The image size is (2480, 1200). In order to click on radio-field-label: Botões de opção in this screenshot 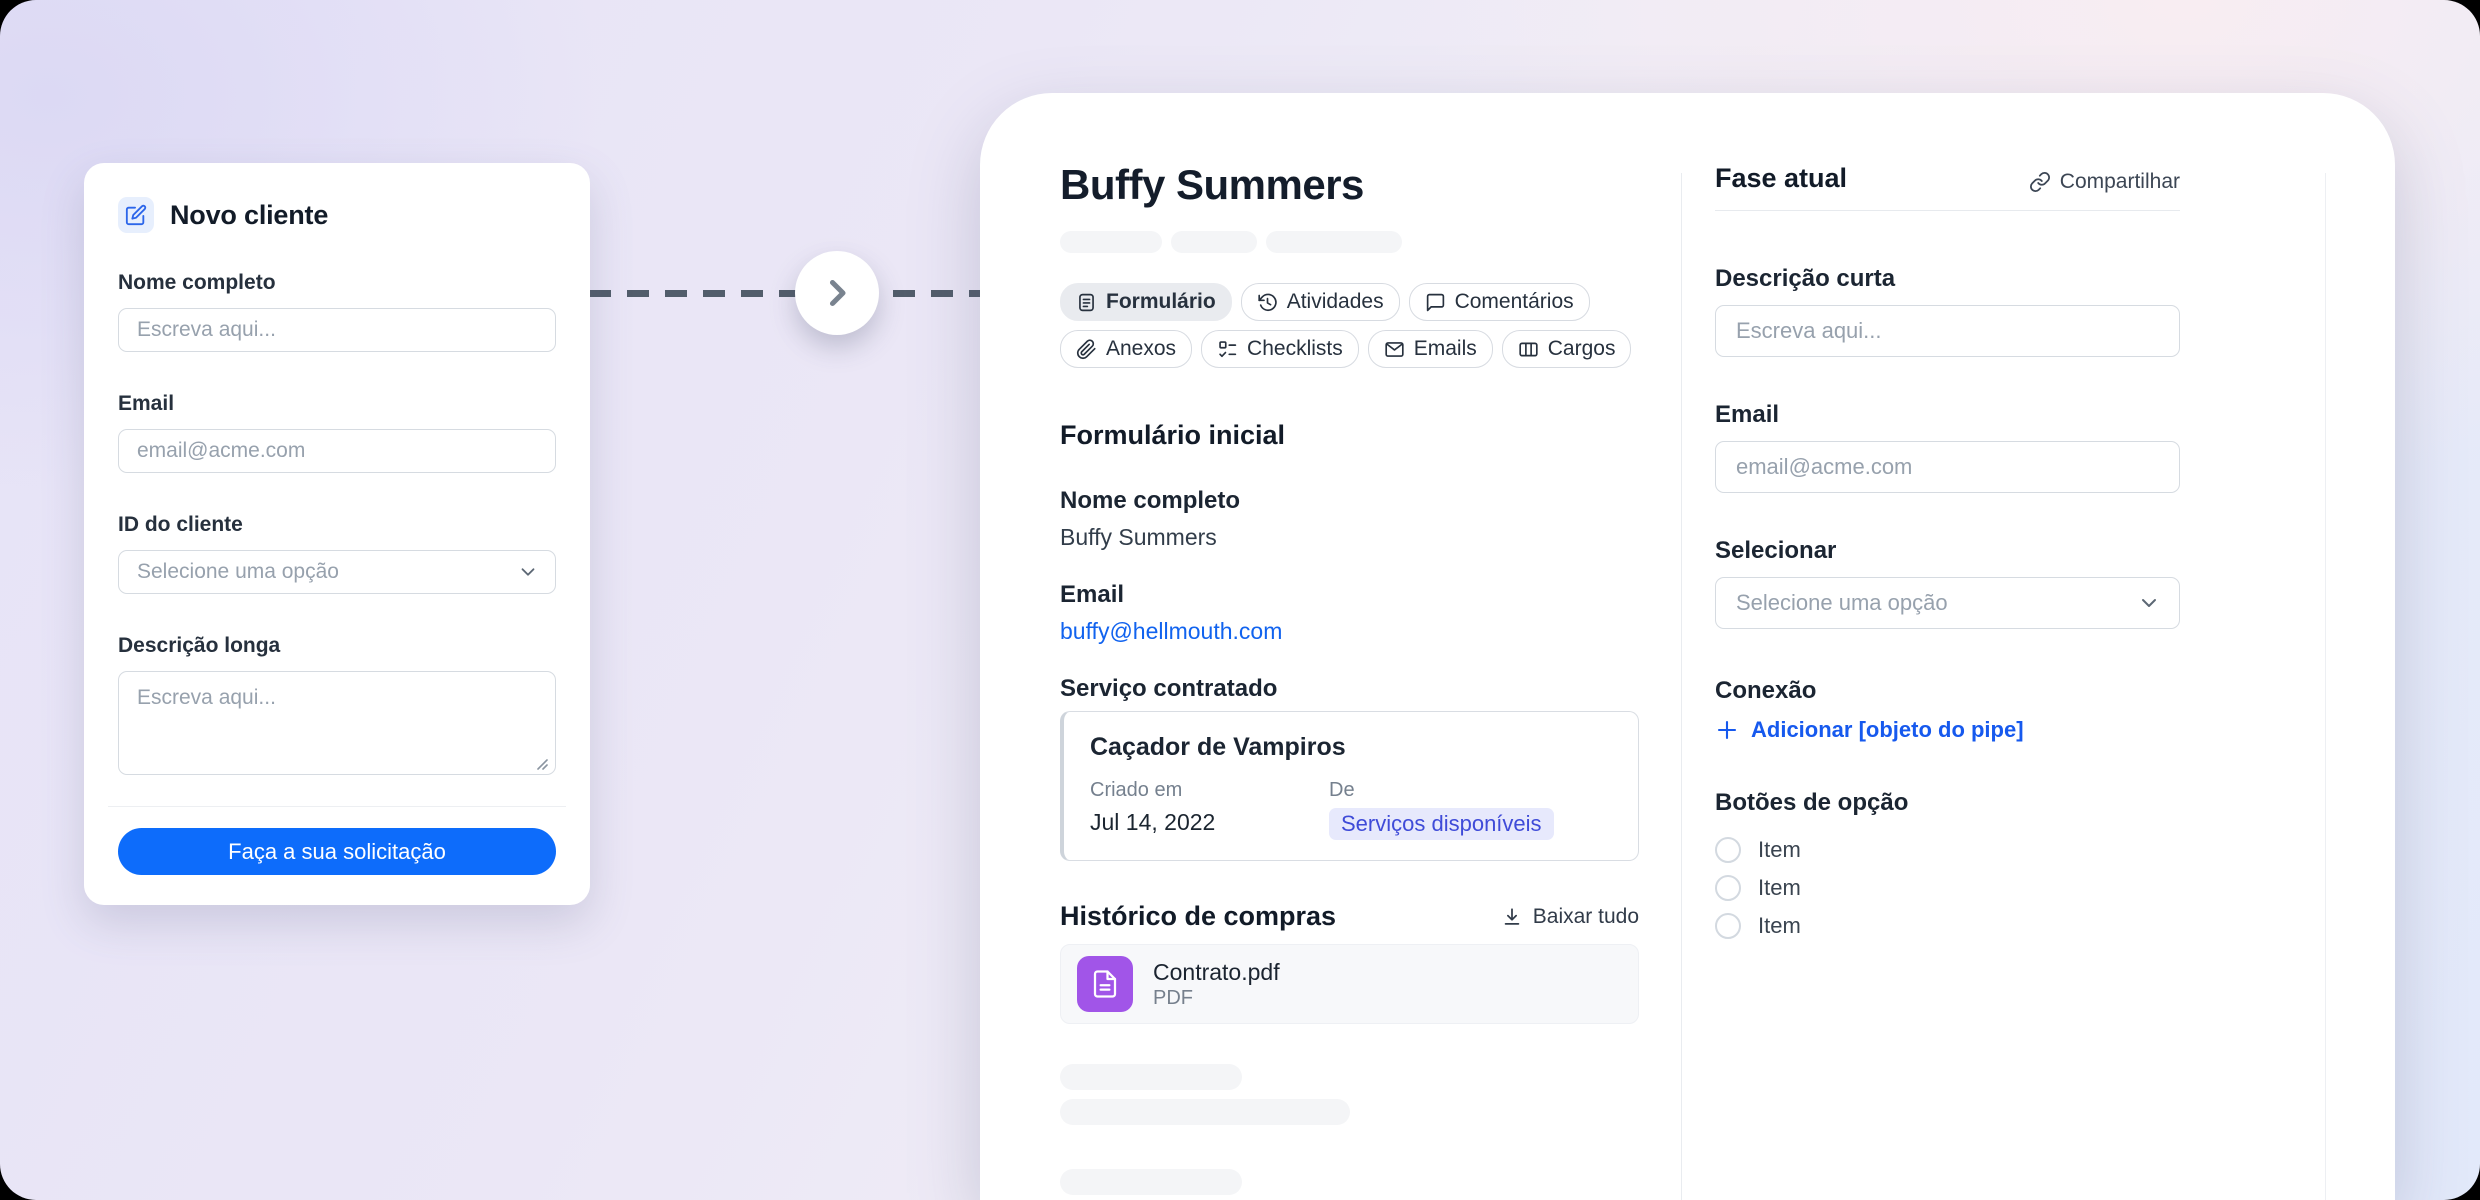, I will do `click(1812, 802)`.